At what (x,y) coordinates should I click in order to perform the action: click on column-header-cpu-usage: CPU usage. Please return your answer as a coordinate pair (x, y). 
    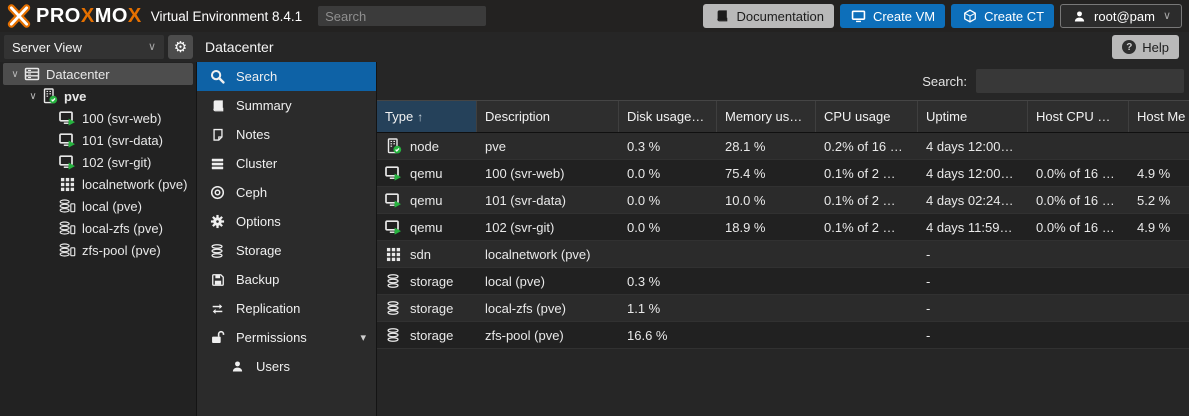
    Looking at the image, I should click on (867, 116).